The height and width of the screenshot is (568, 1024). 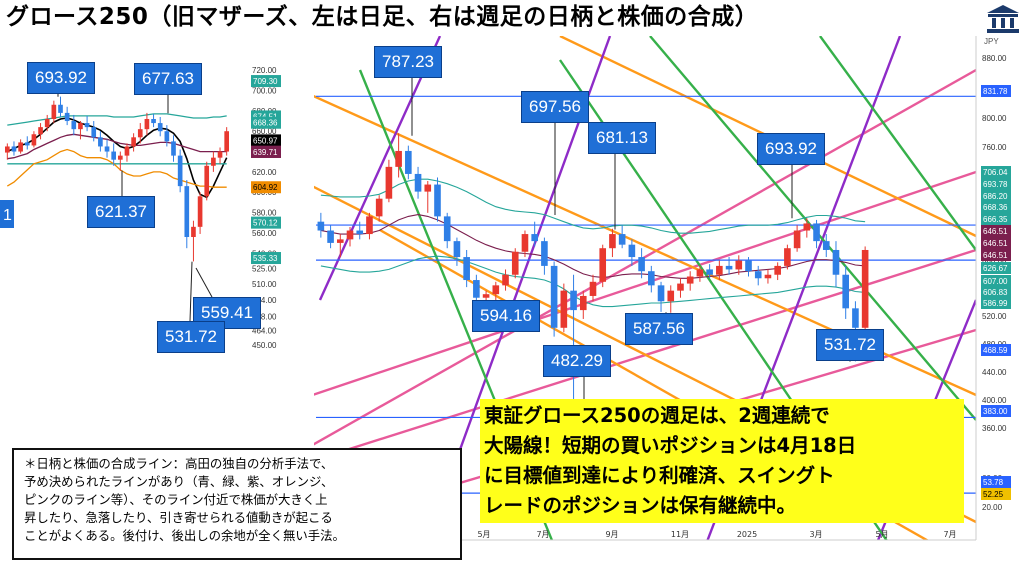 I want to click on right-axis-badge-text: 606.83, so click(x=995, y=292).